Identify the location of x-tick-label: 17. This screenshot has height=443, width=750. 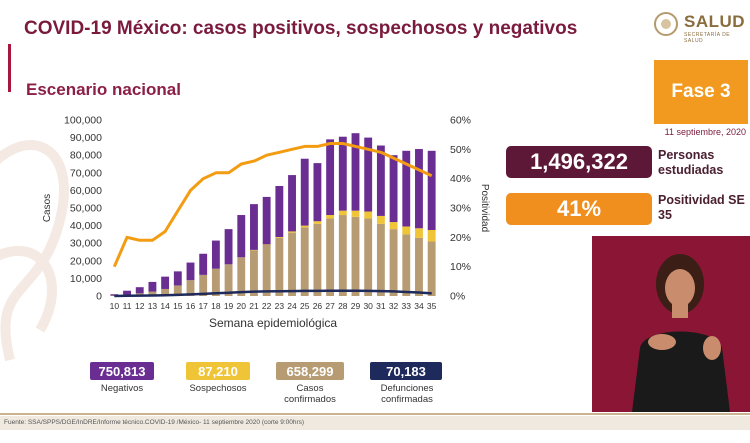
(203, 306).